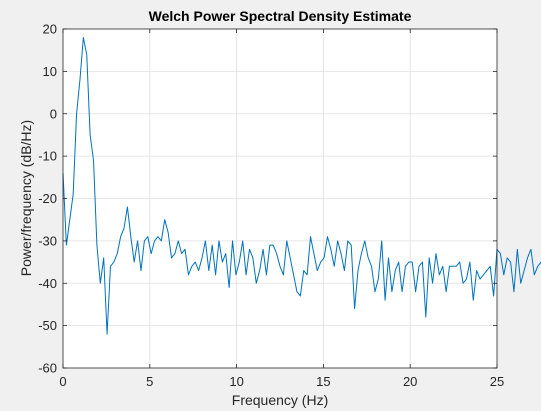 The image size is (541, 411). I want to click on y-tick-label: -30, so click(47, 240).